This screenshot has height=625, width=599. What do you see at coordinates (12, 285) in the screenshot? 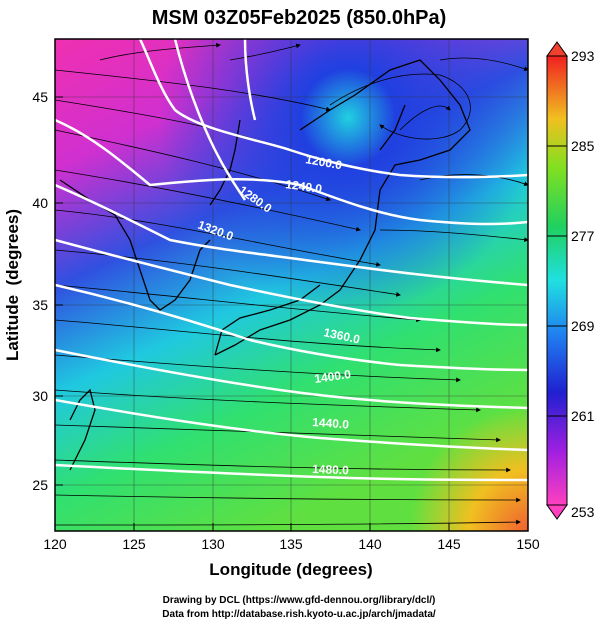
I see `y-axis-label: Latitude (degrees)` at bounding box center [12, 285].